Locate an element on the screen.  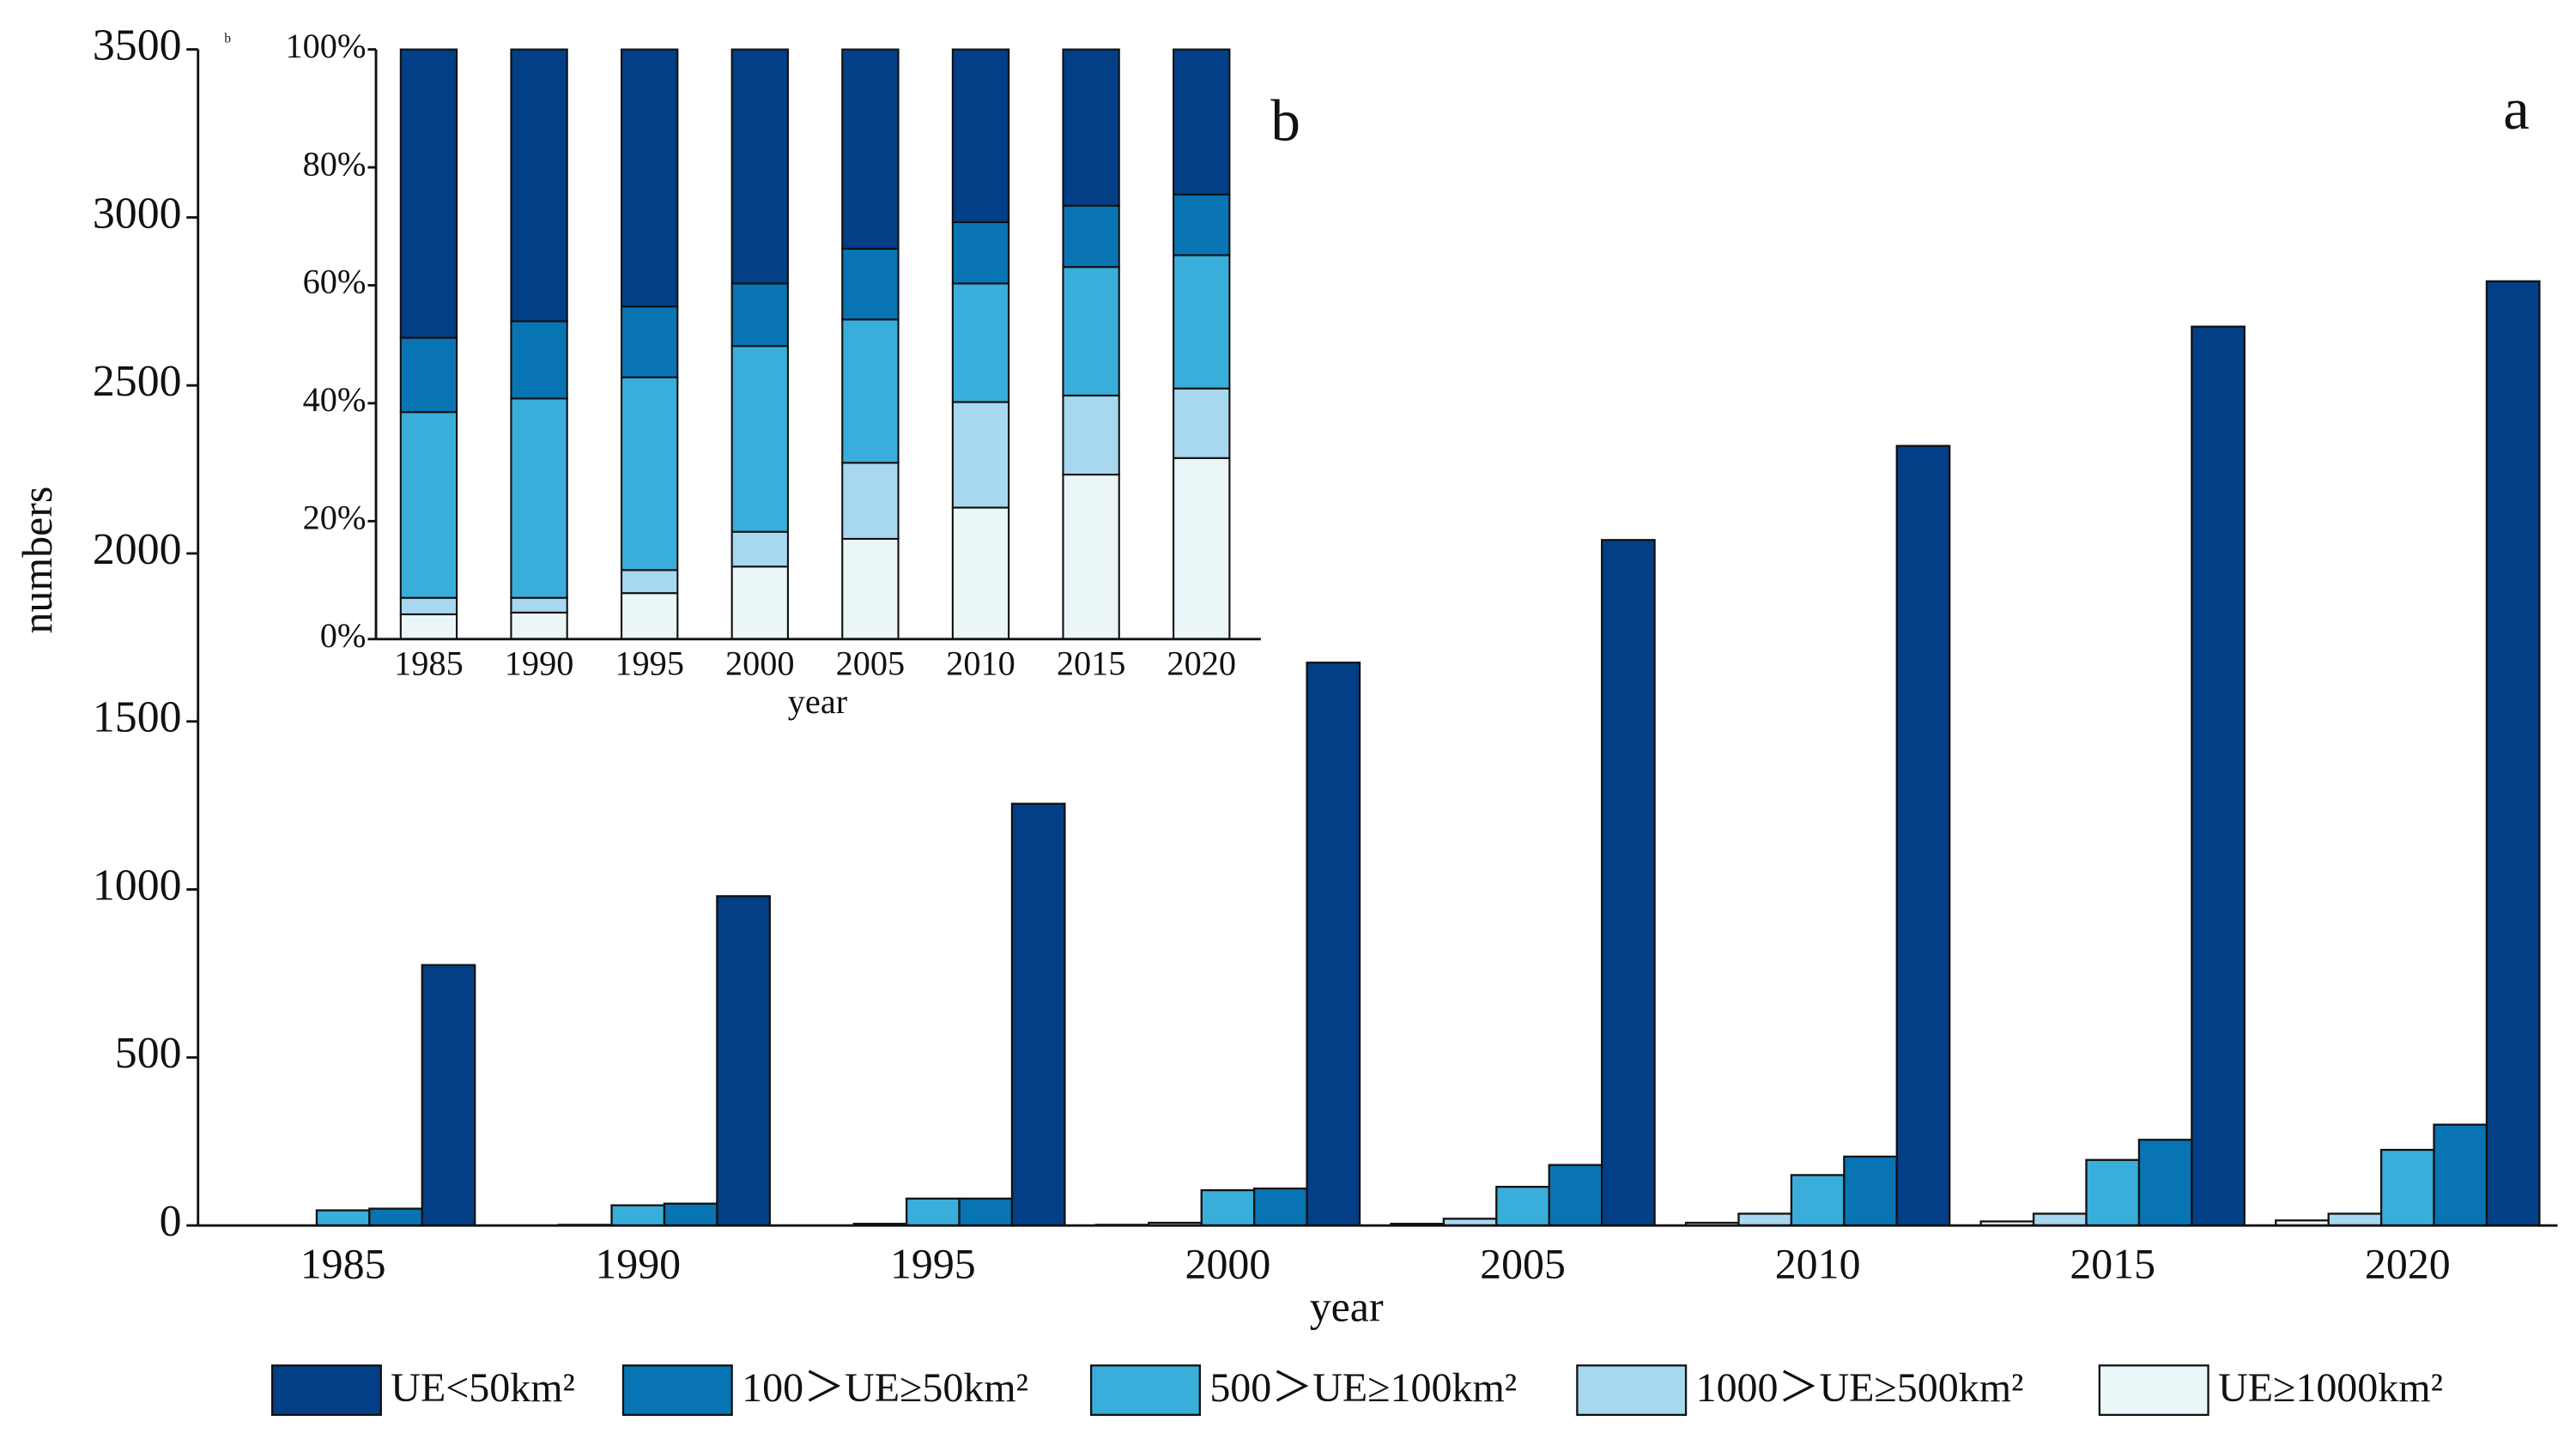
y-tick-label: 3000 is located at coordinates (137, 214).